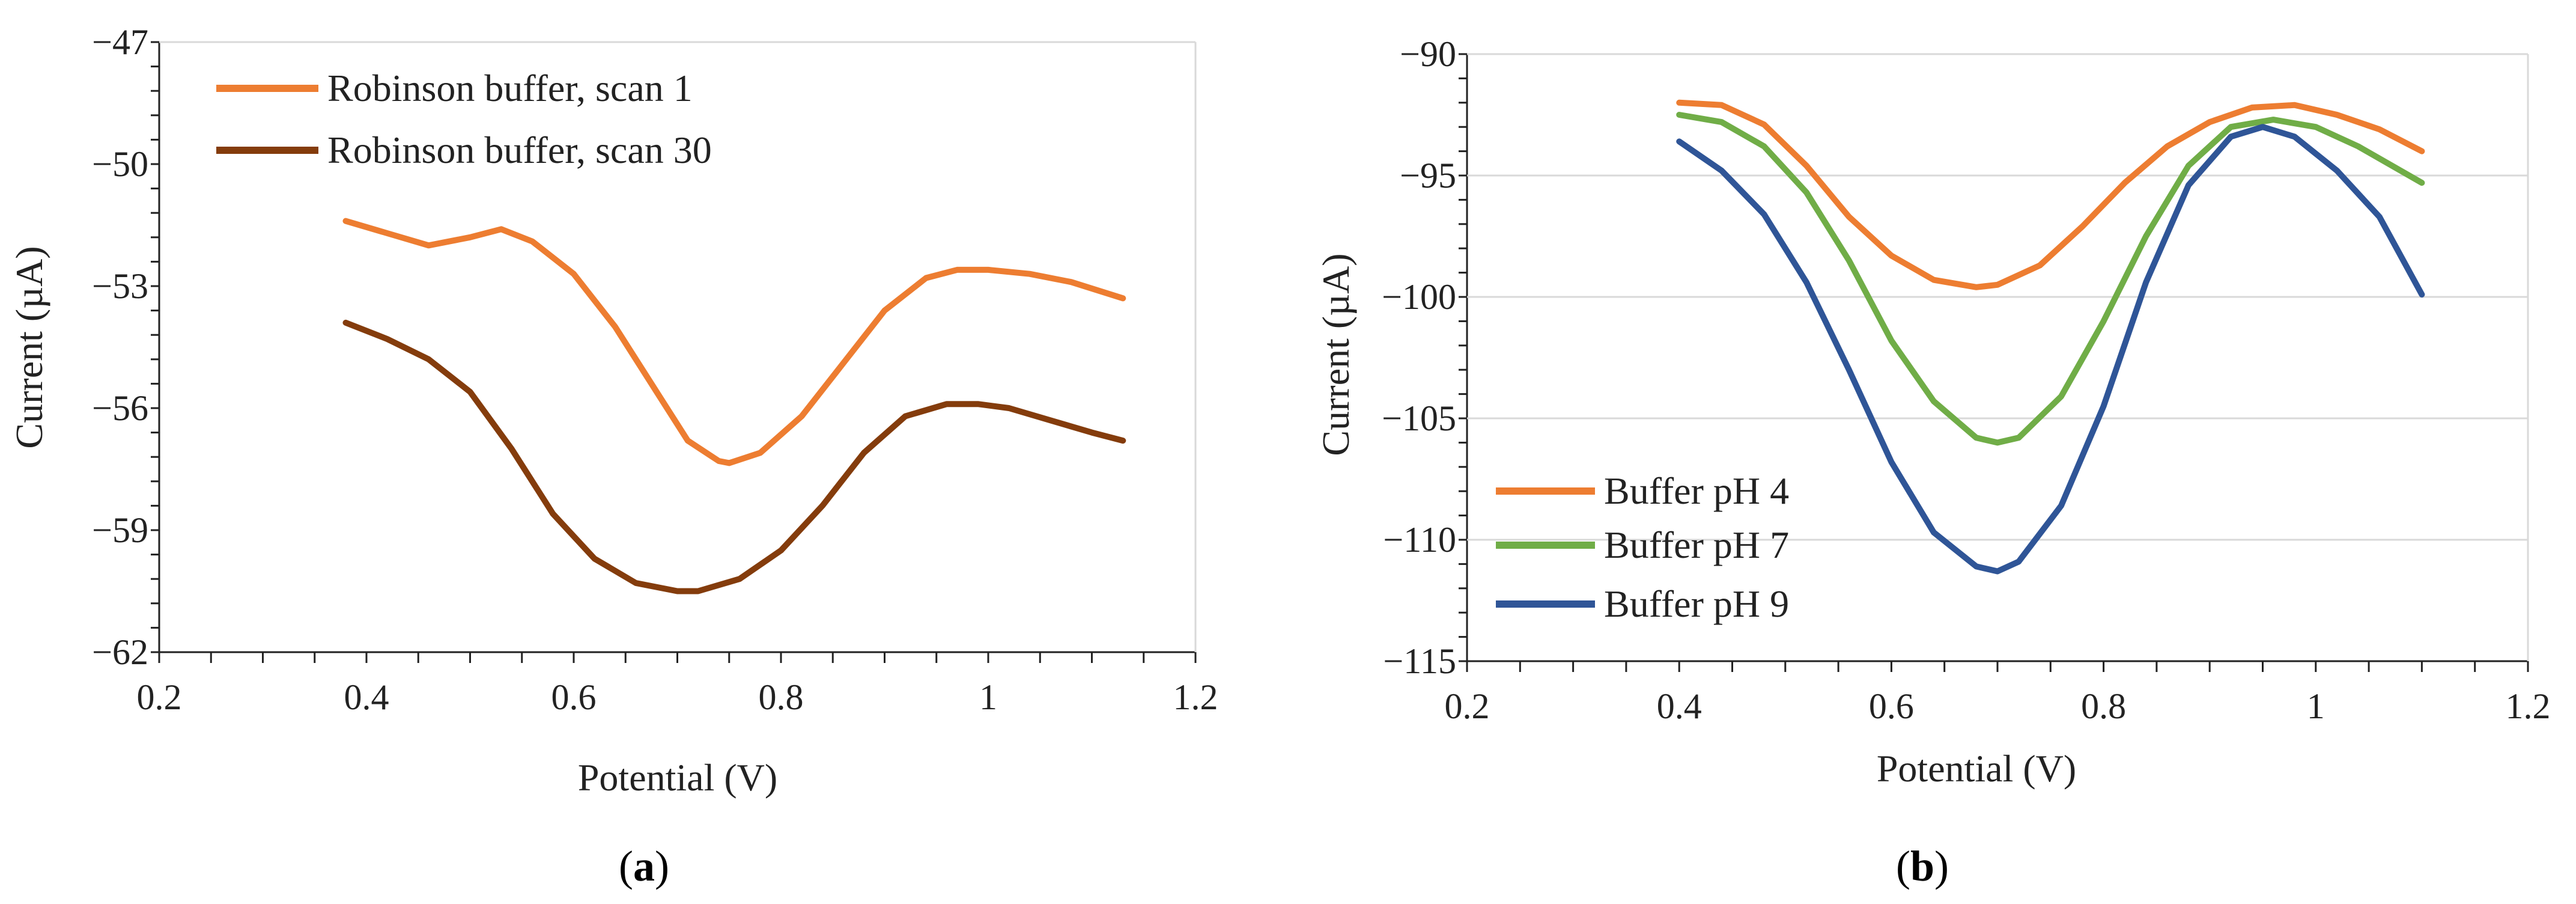 The height and width of the screenshot is (904, 2576). Describe the element at coordinates (519, 150) in the screenshot. I see `legend-label-scan-30: Robinson buffer, scan 30` at that location.